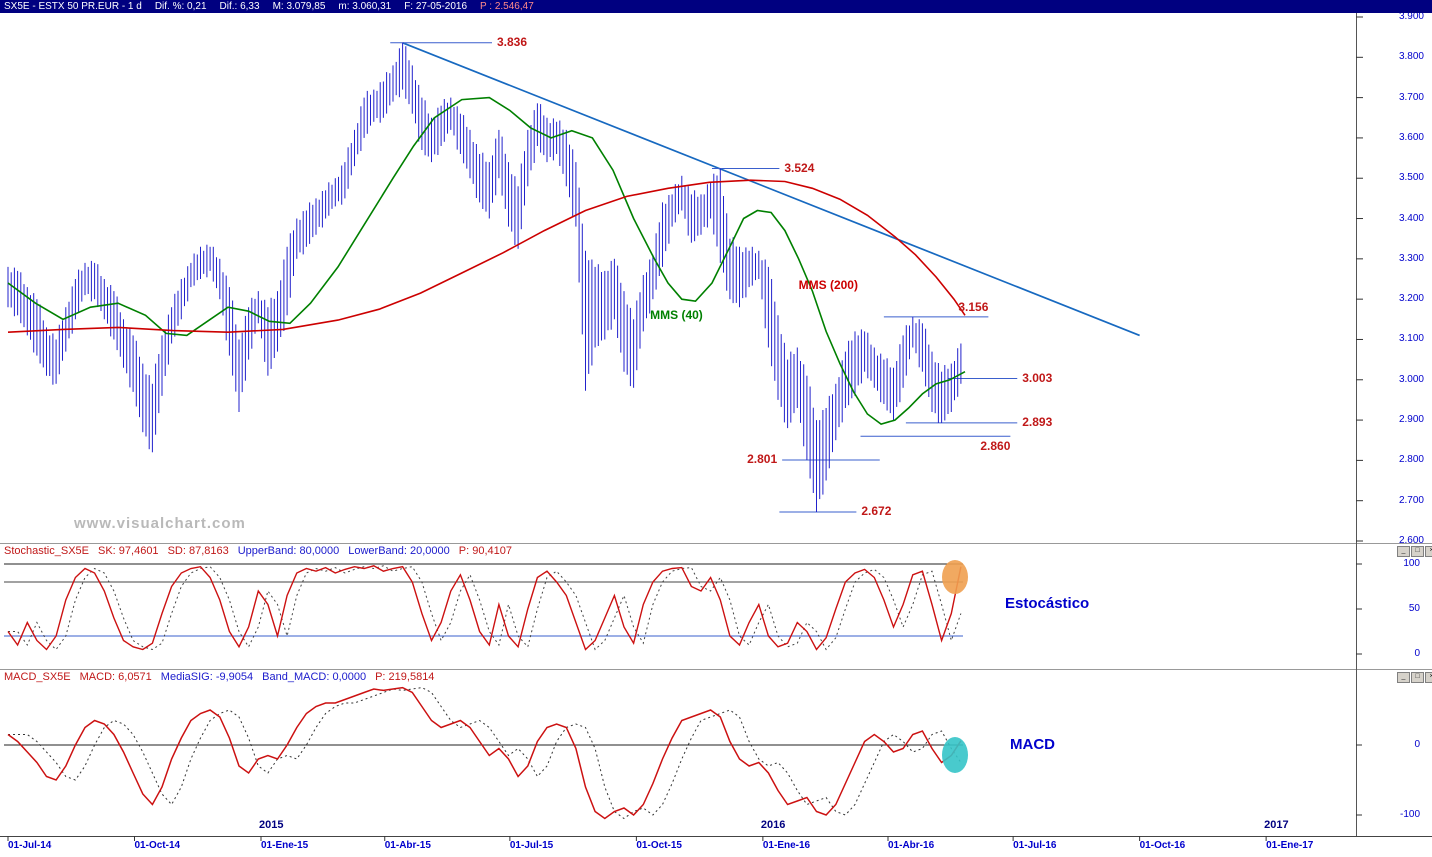  I want to click on y-axis-label: 3.500, so click(1411, 178).